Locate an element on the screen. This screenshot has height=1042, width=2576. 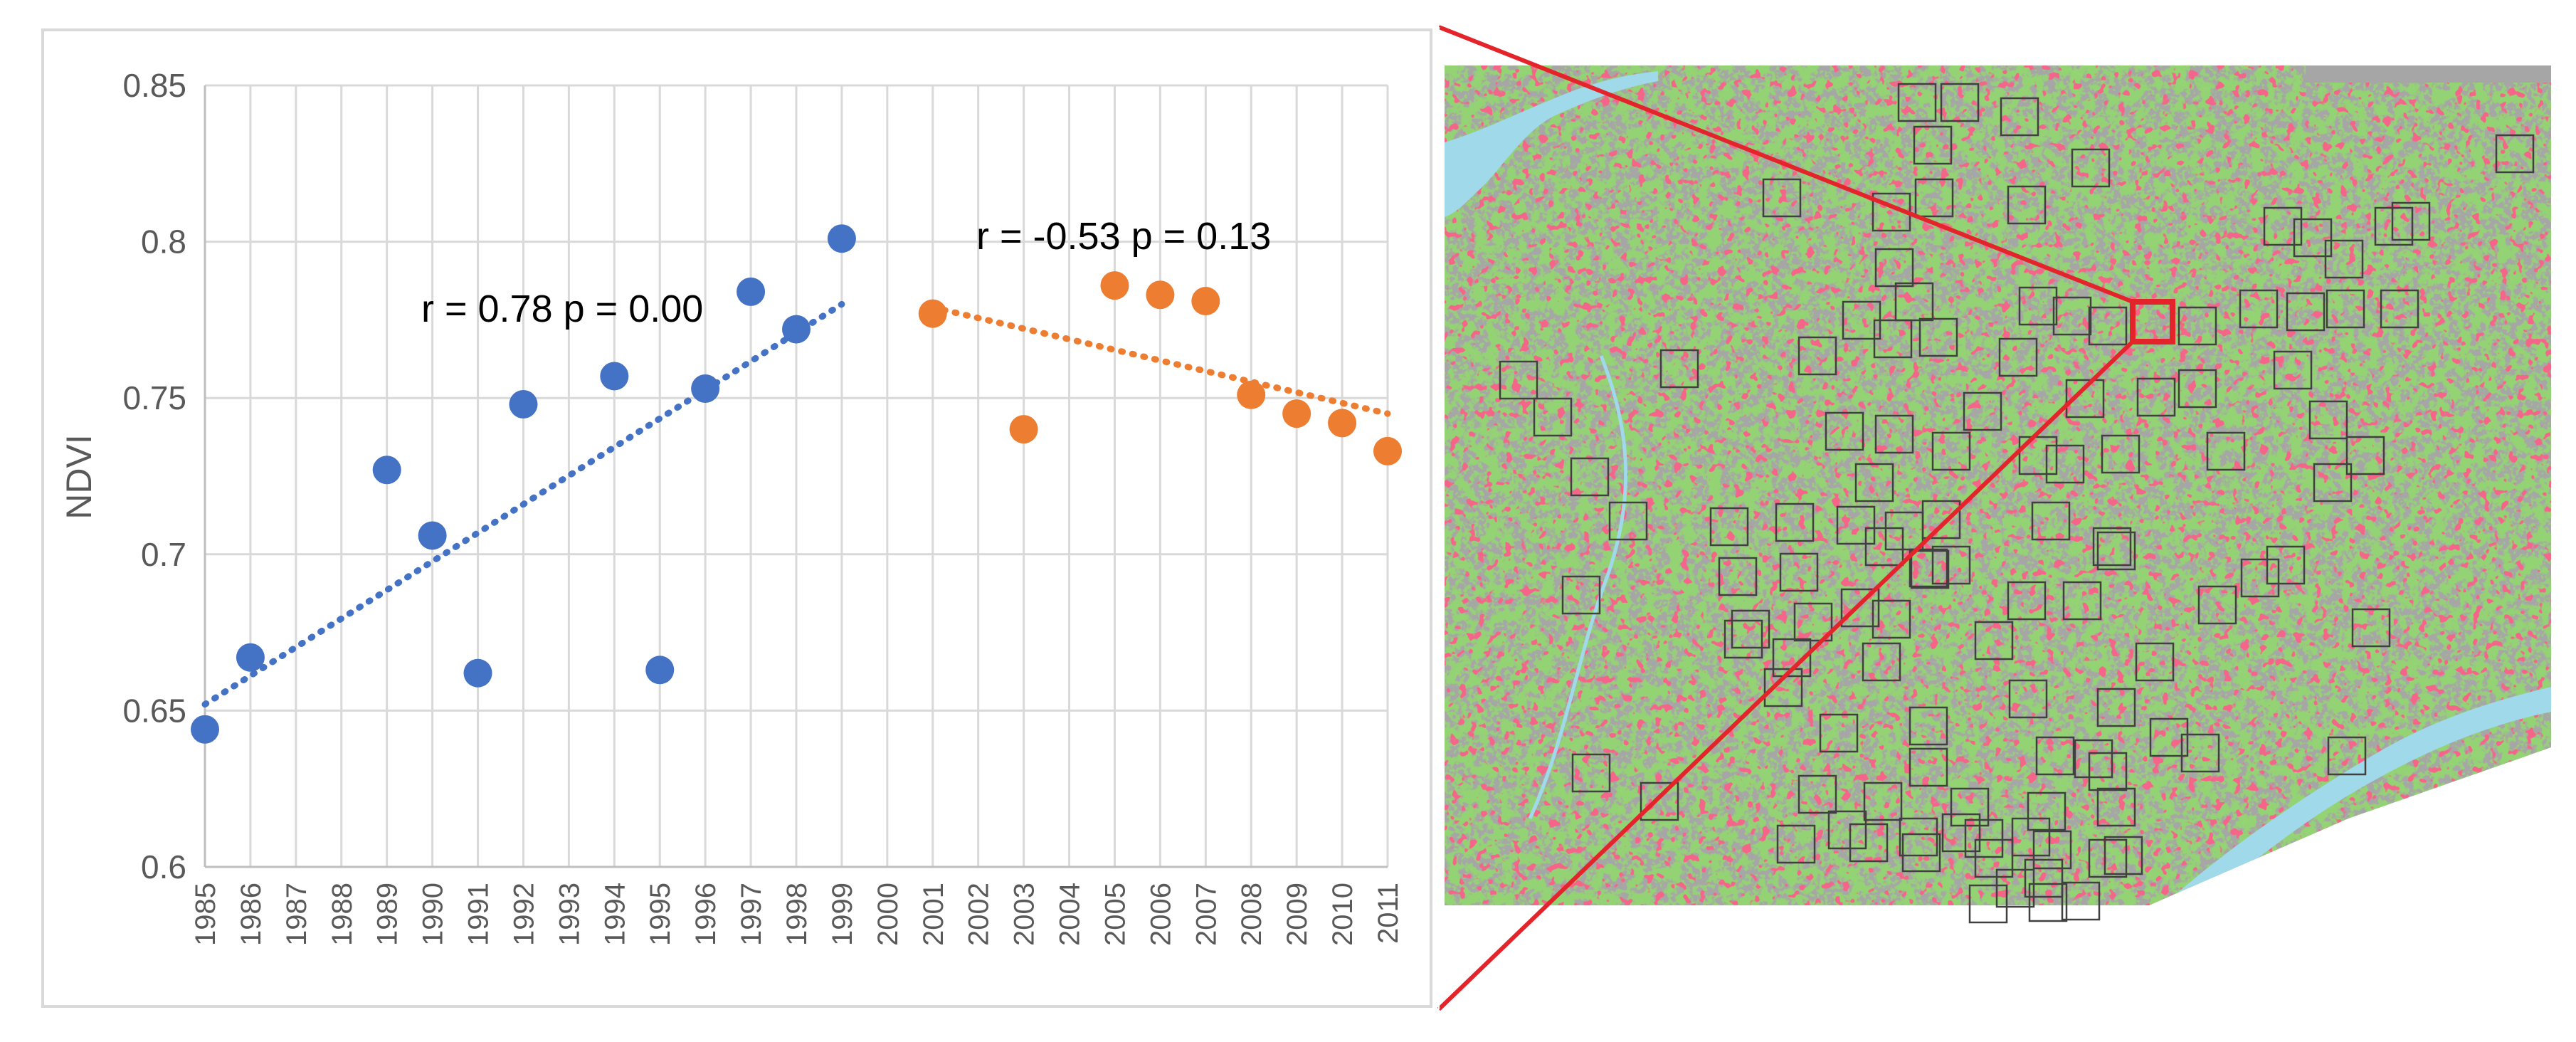
y-tick-label: 0.8 is located at coordinates (163, 241).